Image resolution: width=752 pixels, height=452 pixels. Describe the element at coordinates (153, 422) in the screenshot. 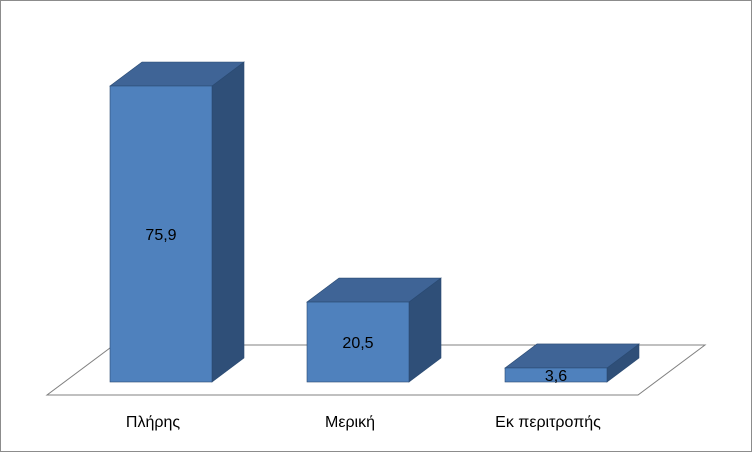

I see `category-label: Πλήρης` at that location.